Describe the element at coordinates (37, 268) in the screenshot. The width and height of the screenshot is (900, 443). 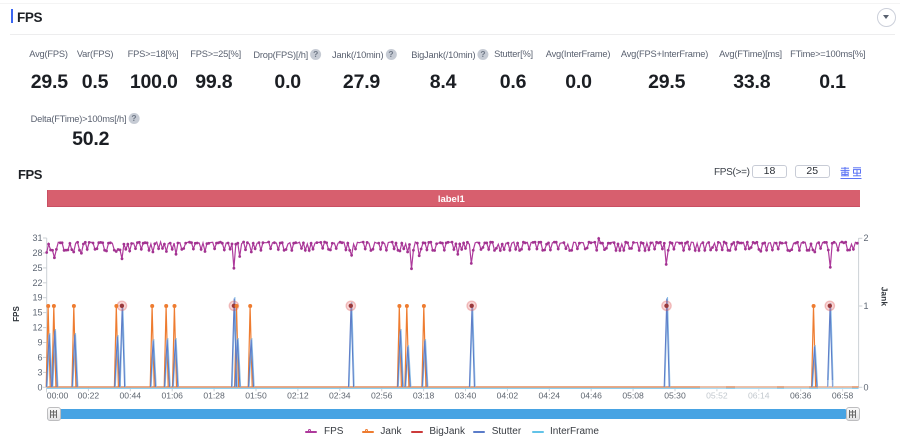
I see `svg-text: 25` at that location.